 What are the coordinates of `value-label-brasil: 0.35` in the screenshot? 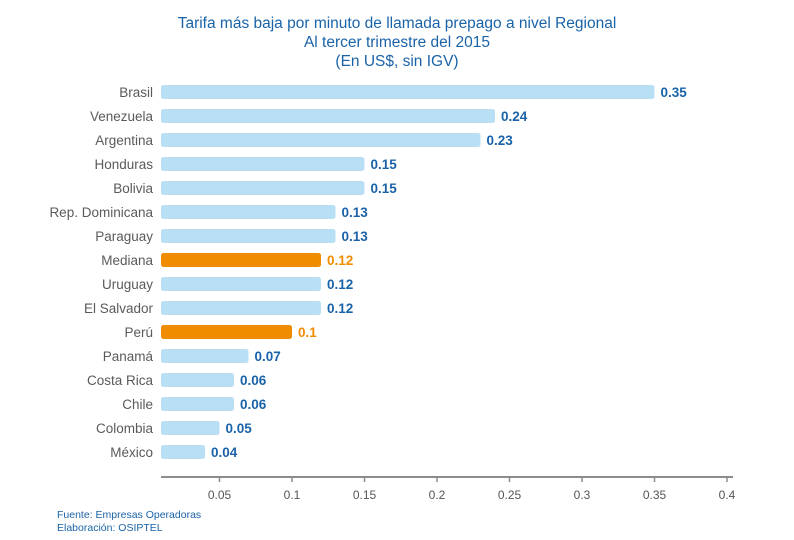 It's located at (674, 92).